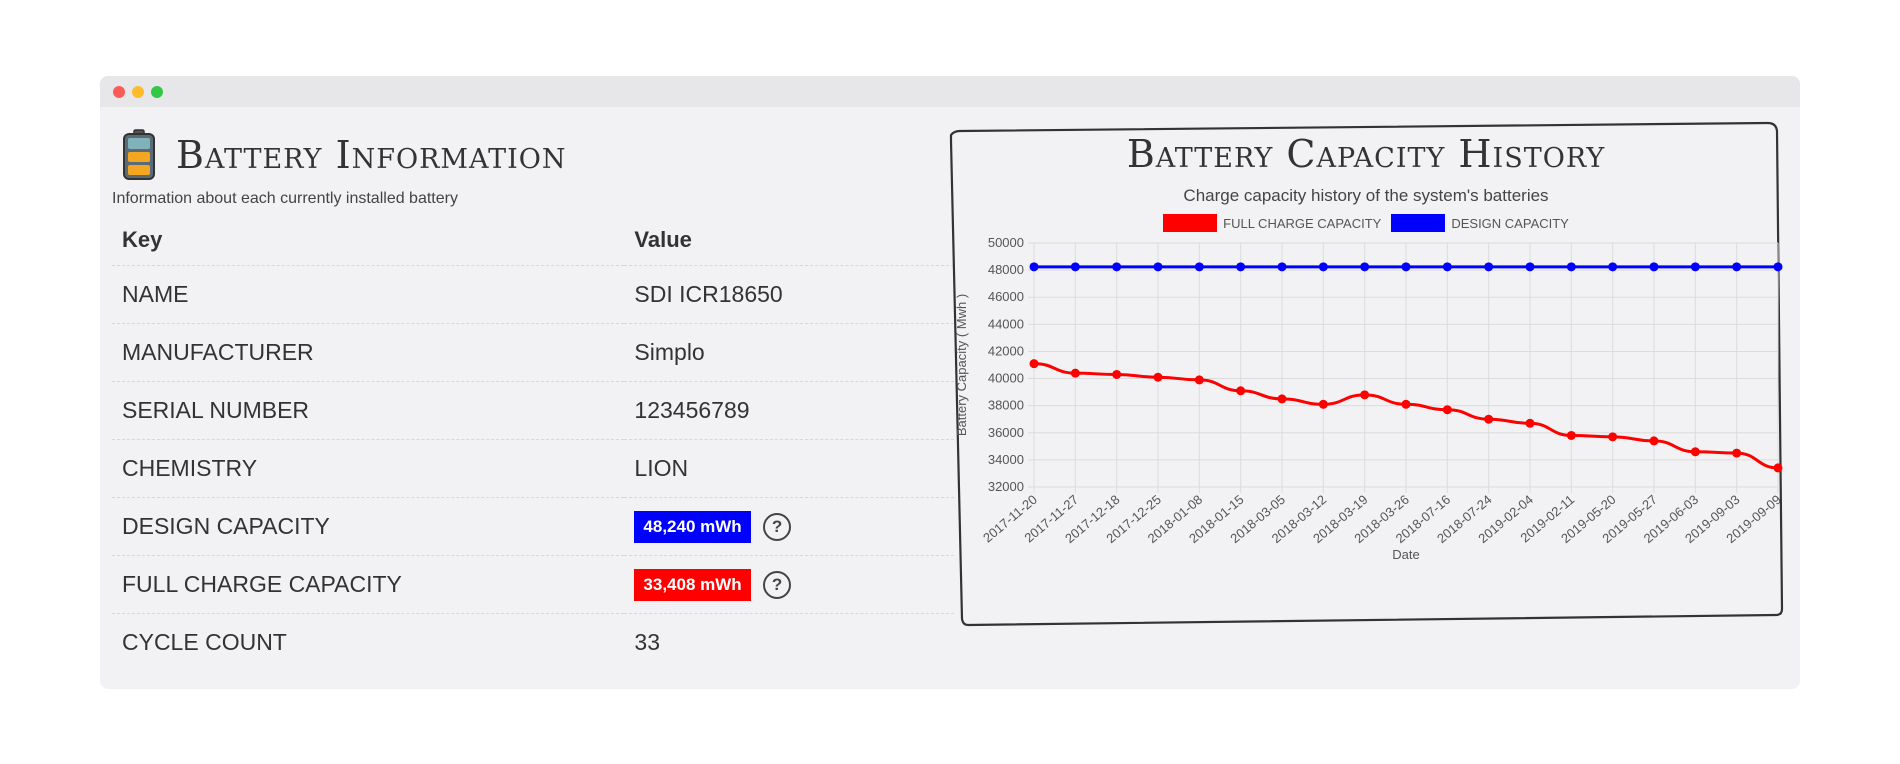 The image size is (1900, 764). Describe the element at coordinates (1006, 378) in the screenshot. I see `y-tick-label: 40000` at that location.